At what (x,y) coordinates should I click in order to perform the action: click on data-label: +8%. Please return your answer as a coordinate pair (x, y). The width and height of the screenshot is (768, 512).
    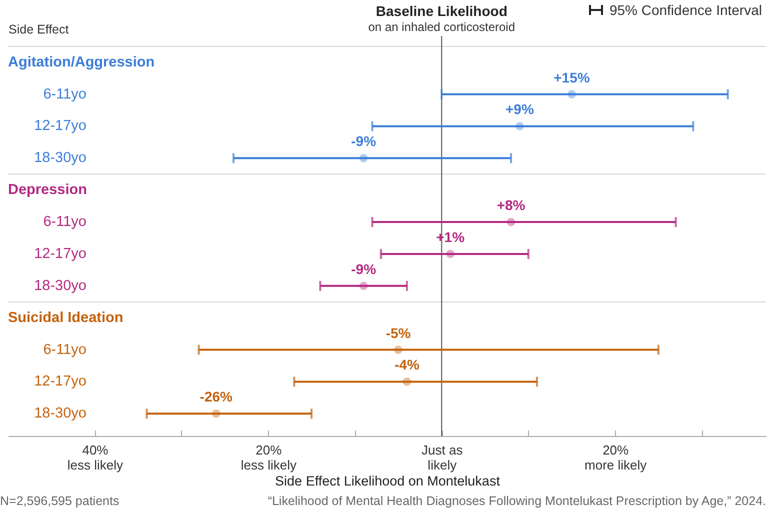
    Looking at the image, I should click on (511, 205).